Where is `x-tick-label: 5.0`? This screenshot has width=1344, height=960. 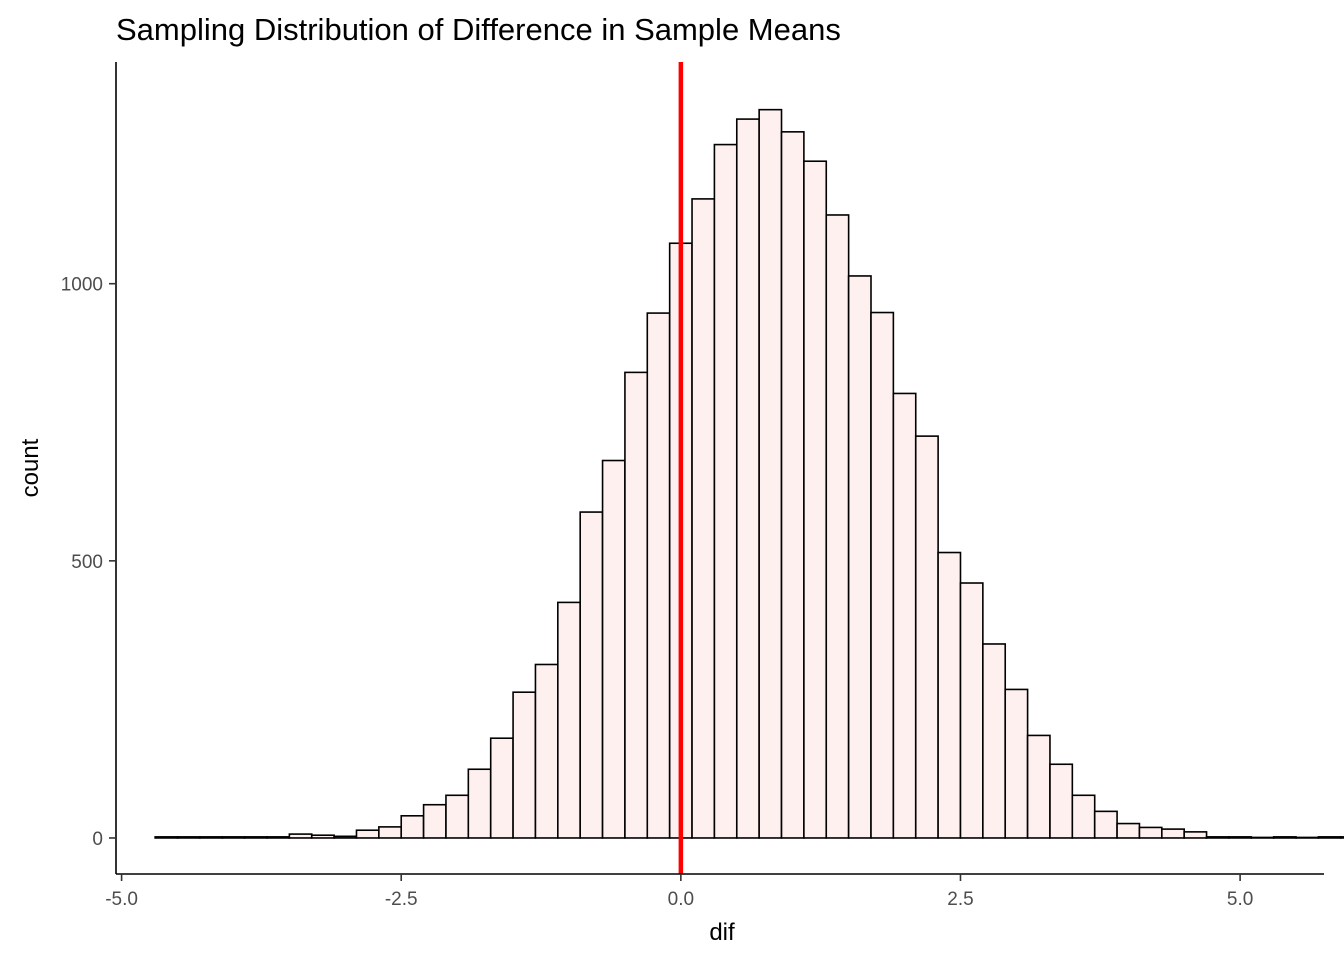
x-tick-label: 5.0 is located at coordinates (1240, 899).